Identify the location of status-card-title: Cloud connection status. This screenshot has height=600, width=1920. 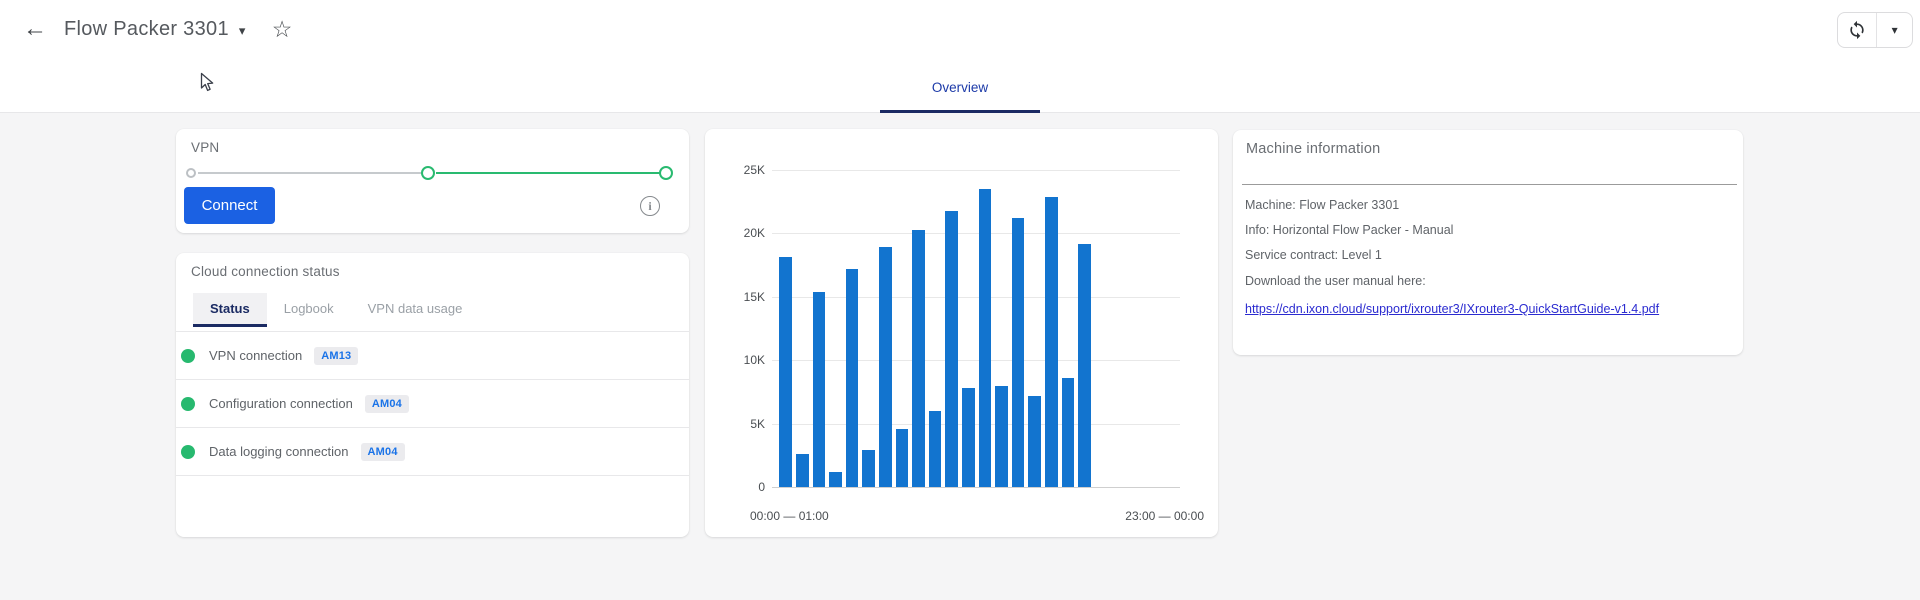
(265, 271).